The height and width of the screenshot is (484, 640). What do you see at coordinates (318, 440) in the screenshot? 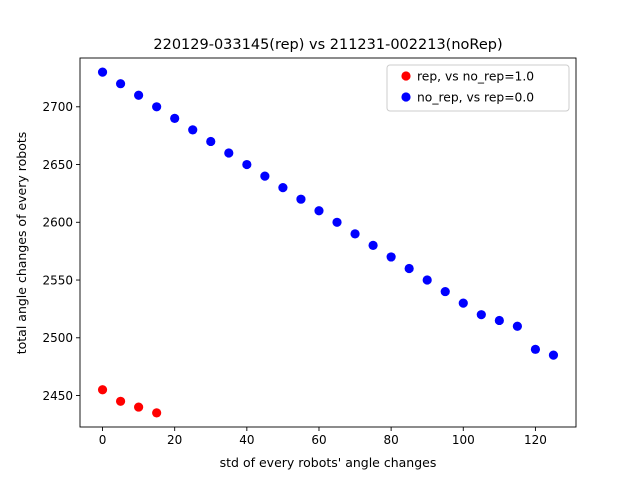
I see `x-tick-label: 60` at bounding box center [318, 440].